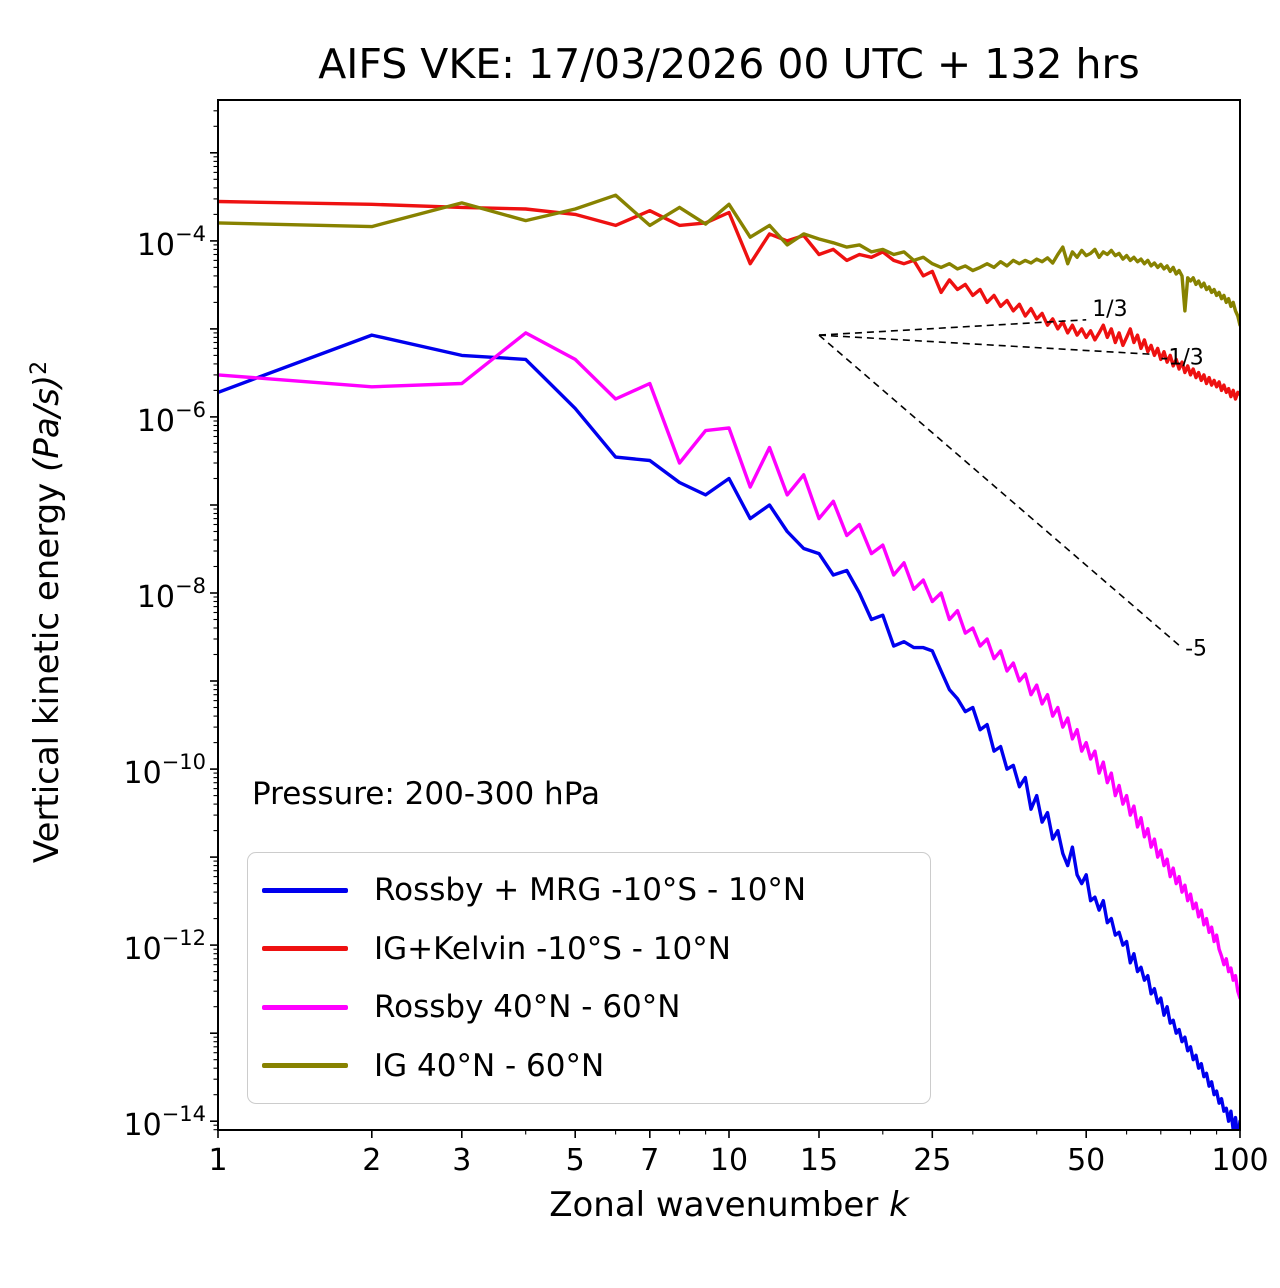 The width and height of the screenshot is (1280, 1288). I want to click on x-axis-ticks: 1 2 3 5 7 10 15 25 50 100, so click(738, 1154).